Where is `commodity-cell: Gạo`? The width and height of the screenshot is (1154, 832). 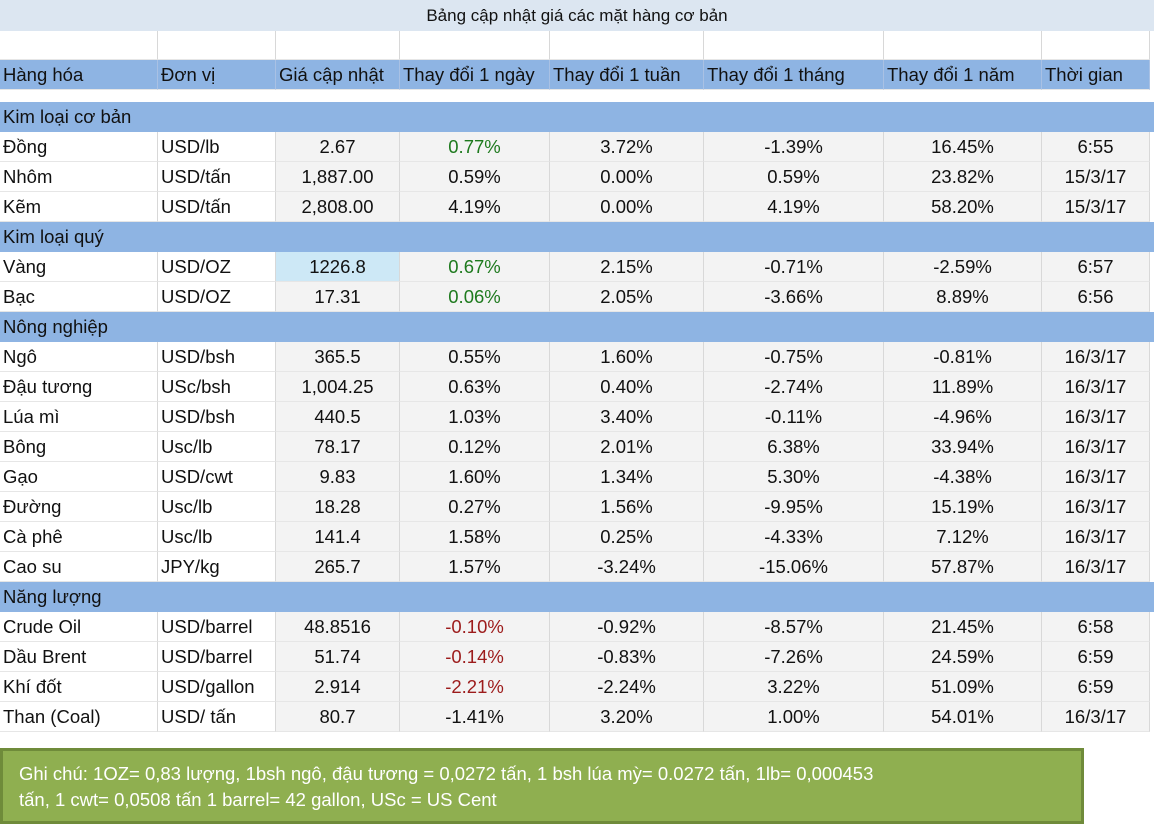 commodity-cell: Gạo is located at coordinates (79, 477).